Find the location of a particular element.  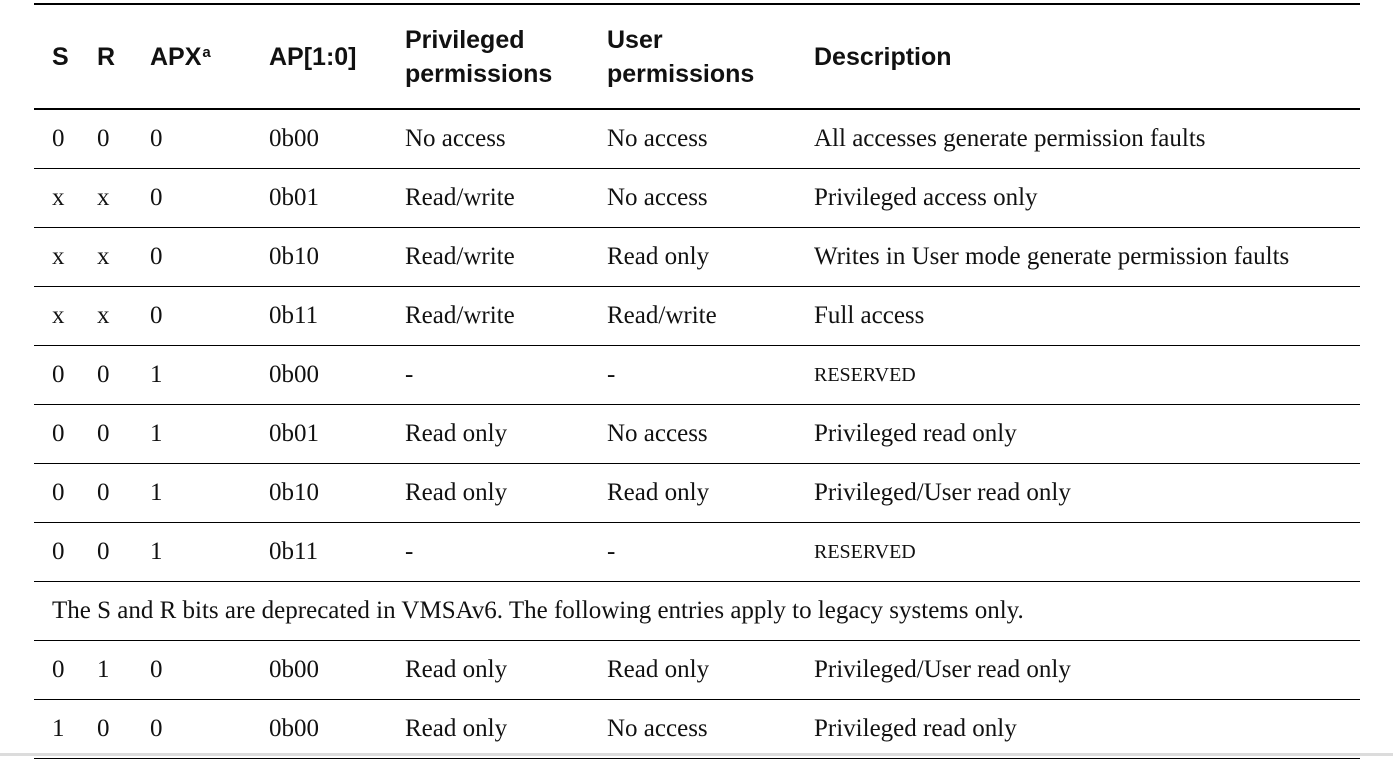

header-apx: APX a is located at coordinates (180, 56).